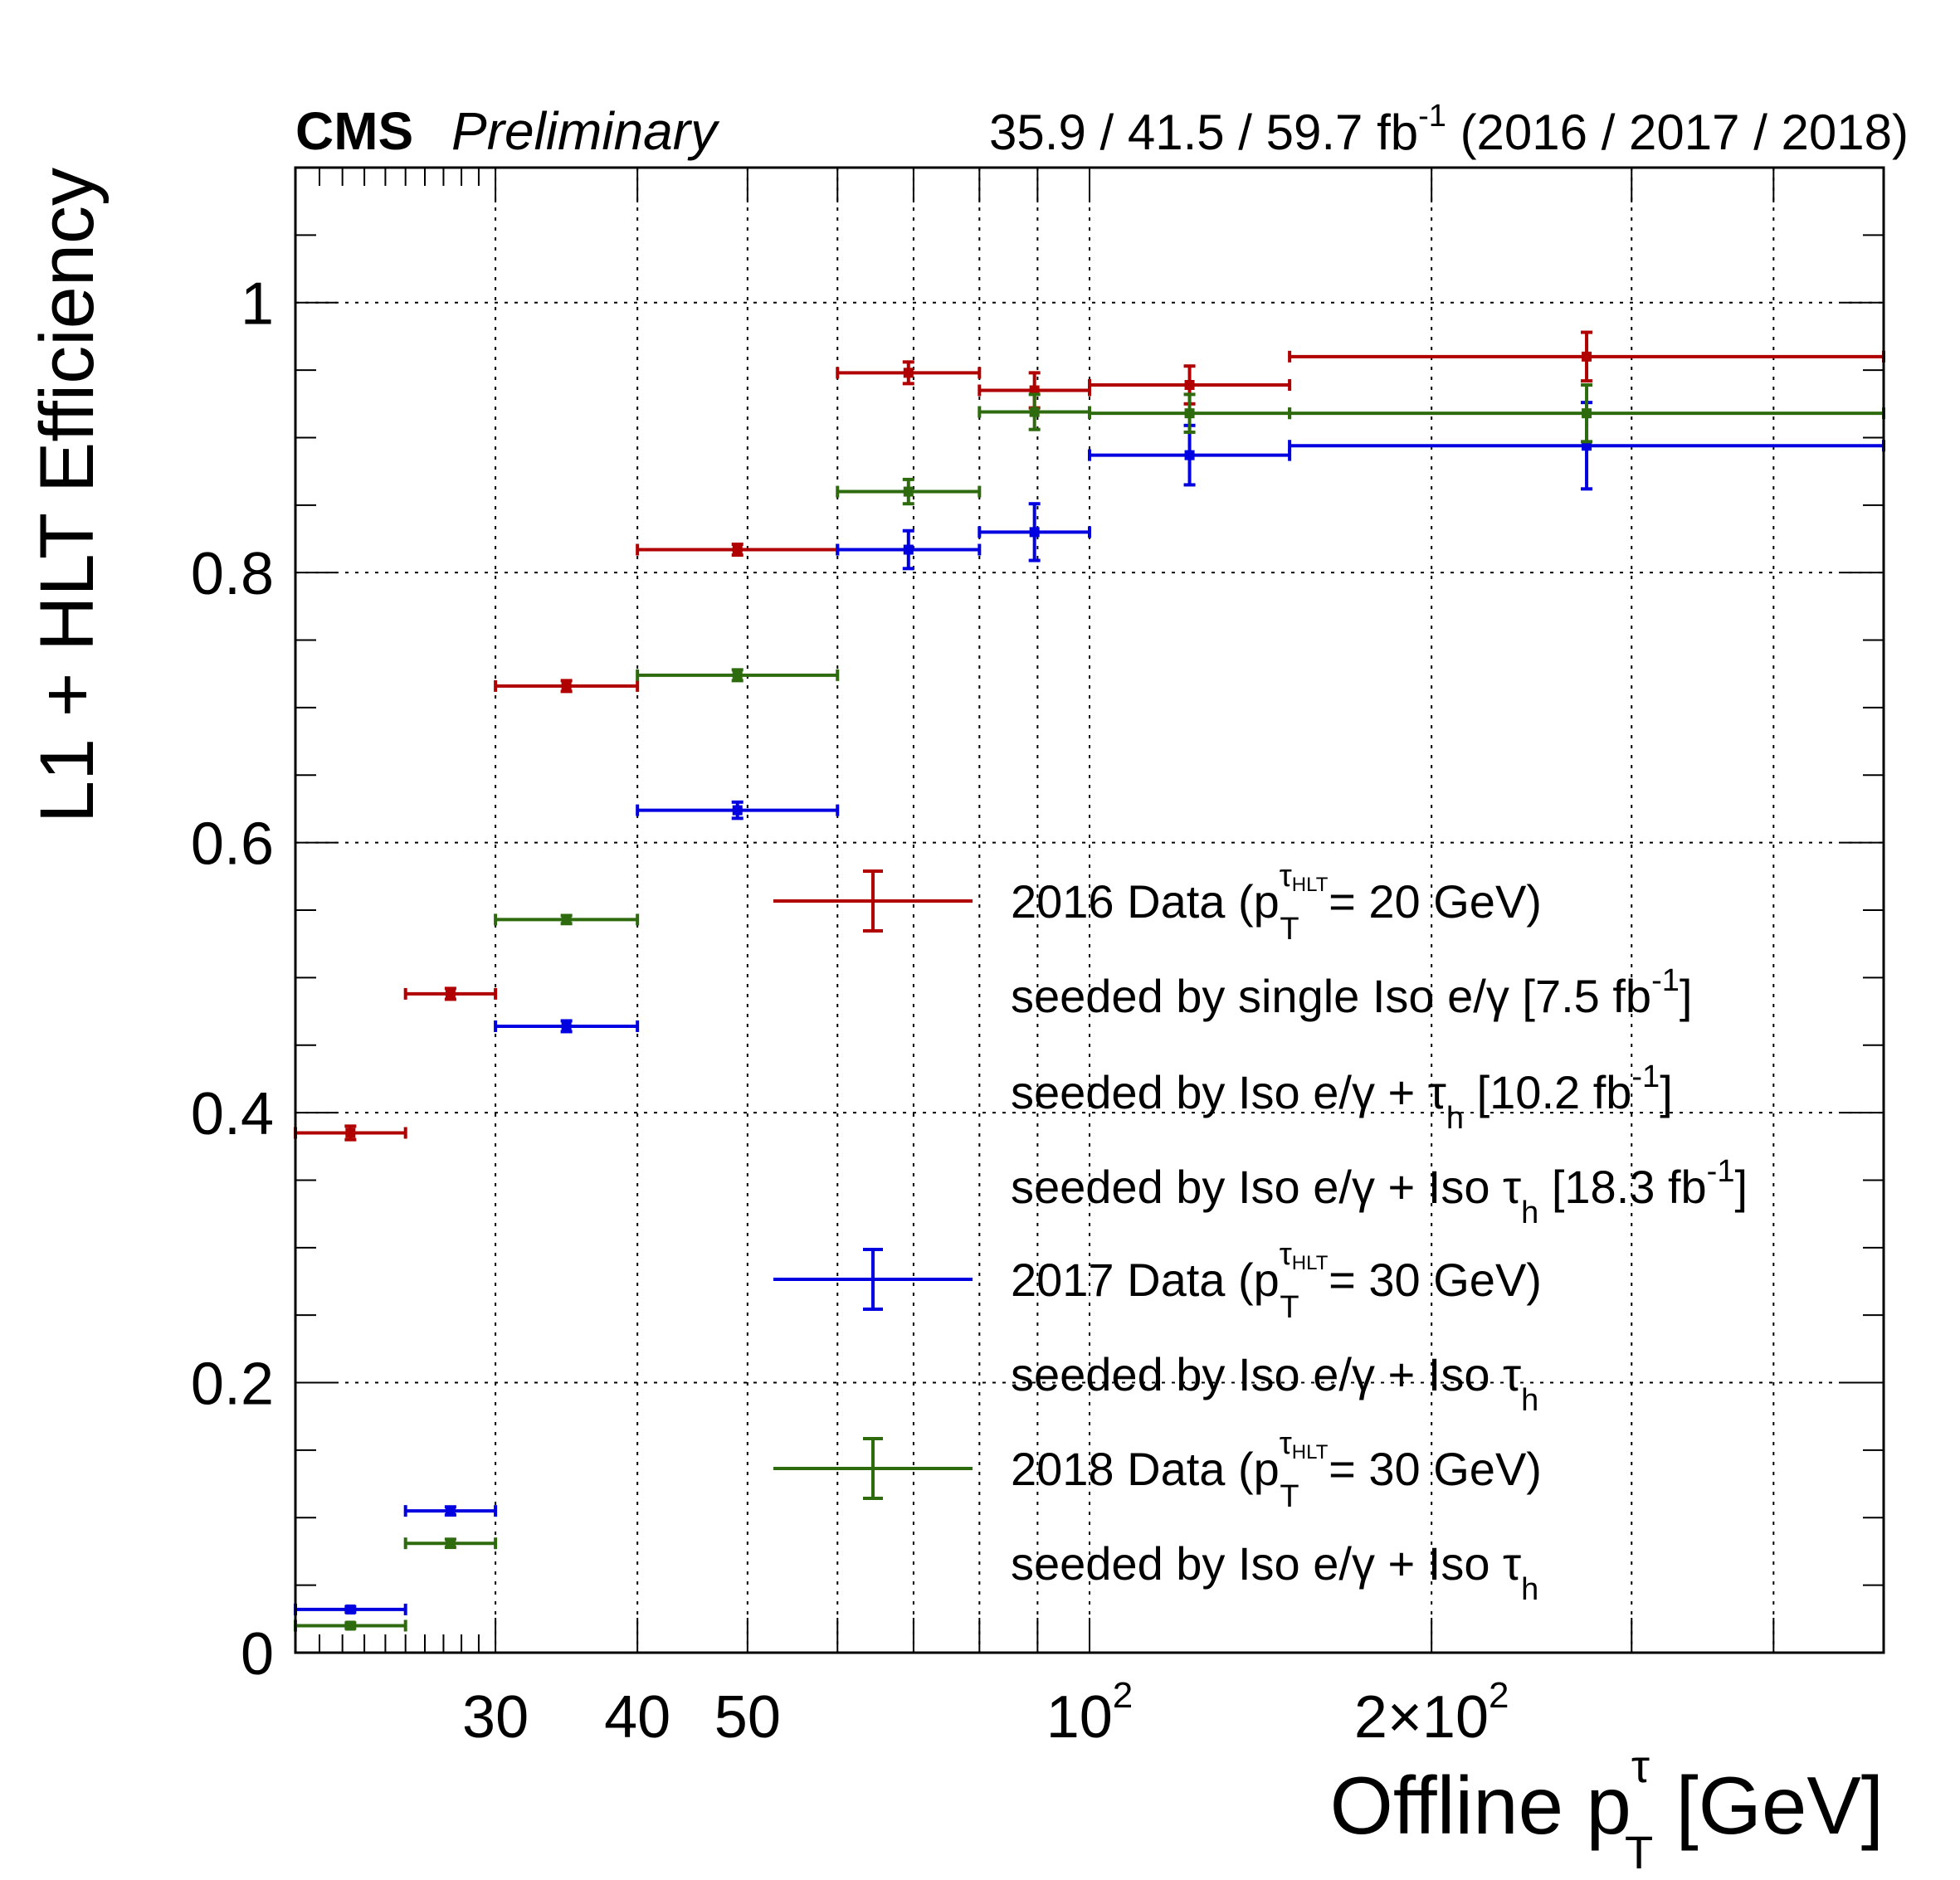 This screenshot has height=1880, width=1960. What do you see at coordinates (1342, 1097) in the screenshot?
I see `legend-note: seeded by Iso e/γ + τh [10.2 fb-1]` at bounding box center [1342, 1097].